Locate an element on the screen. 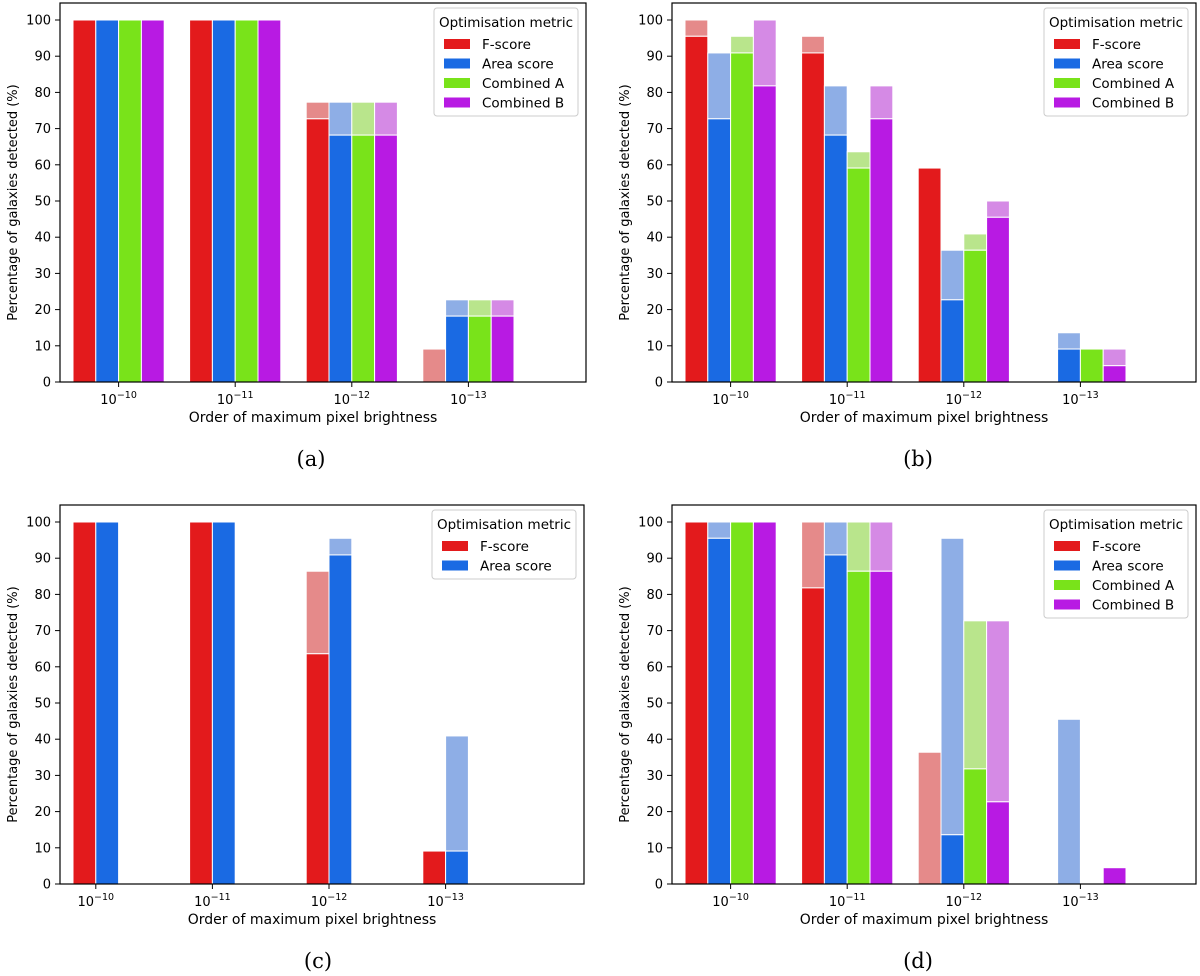 The width and height of the screenshot is (1200, 976). x-axis-label: Order of maximum pixel brightness is located at coordinates (312, 920).